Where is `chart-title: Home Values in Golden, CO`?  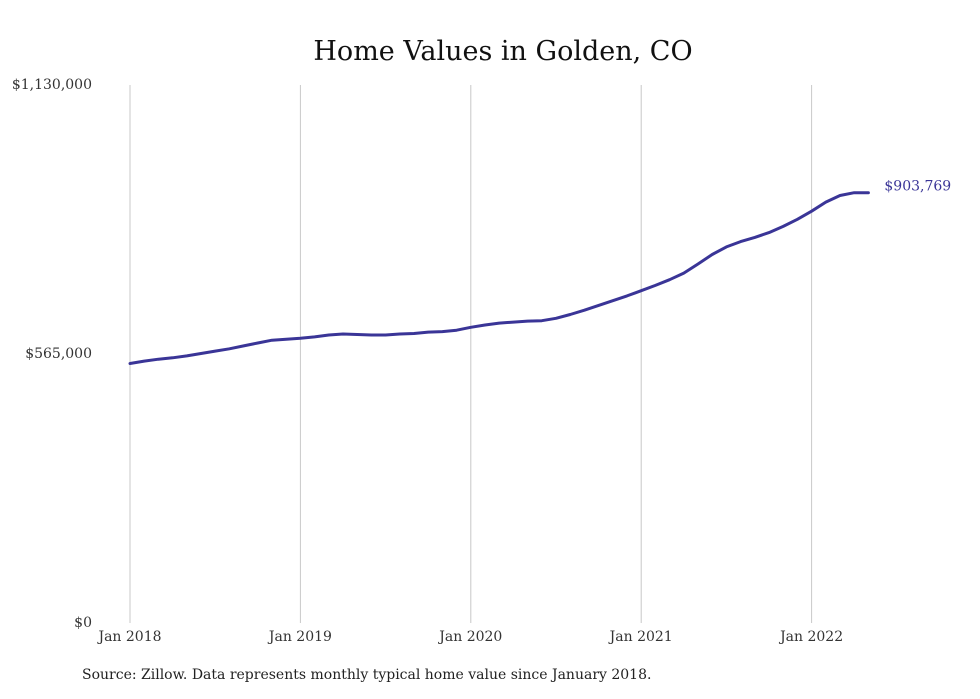
chart-title: Home Values in Golden, CO is located at coordinates (502, 51).